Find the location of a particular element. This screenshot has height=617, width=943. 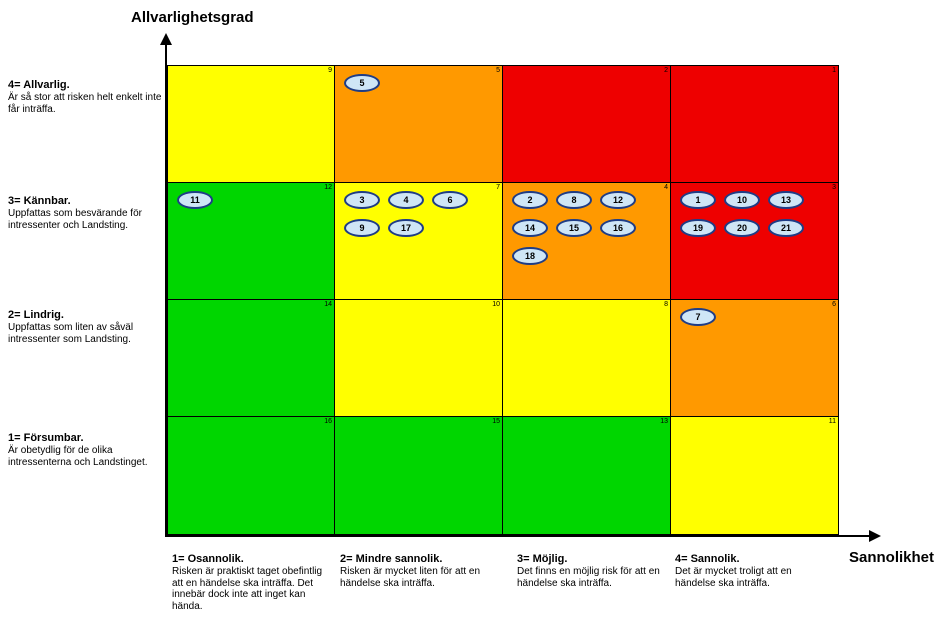

cell-rank-number: 4 is located at coordinates (666, 187).